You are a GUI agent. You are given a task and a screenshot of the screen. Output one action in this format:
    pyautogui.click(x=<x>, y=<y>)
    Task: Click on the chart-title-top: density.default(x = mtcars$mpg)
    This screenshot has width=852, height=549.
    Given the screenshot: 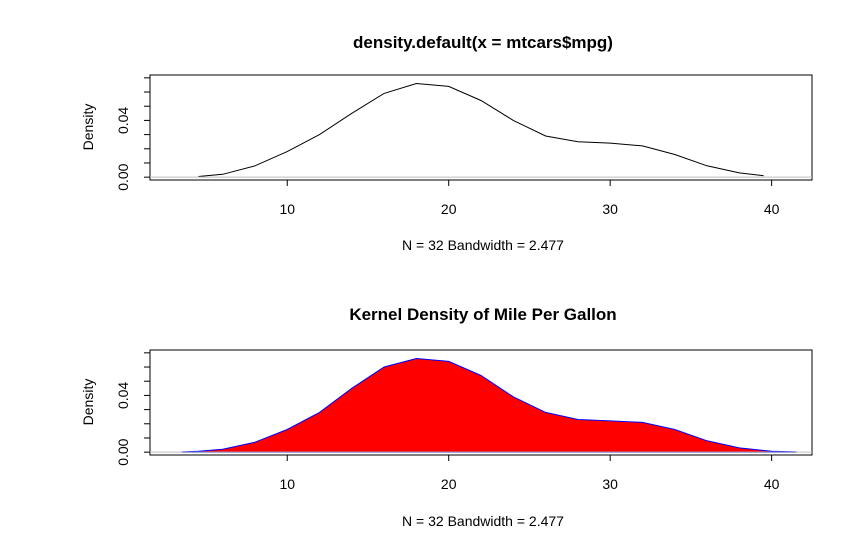 What is the action you would take?
    pyautogui.click(x=483, y=42)
    